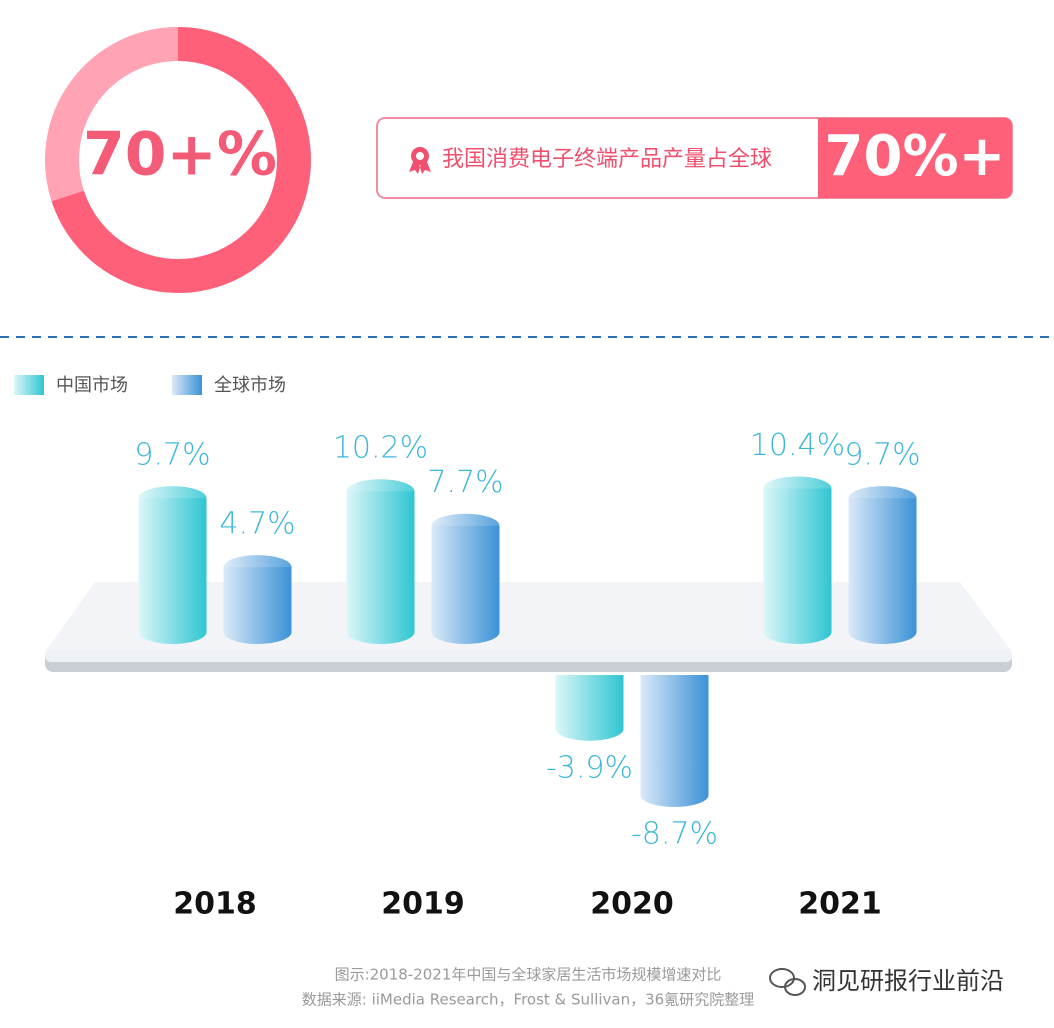 Image resolution: width=1054 pixels, height=1028 pixels. What do you see at coordinates (787, 982) in the screenshot?
I see `watermark-icon` at bounding box center [787, 982].